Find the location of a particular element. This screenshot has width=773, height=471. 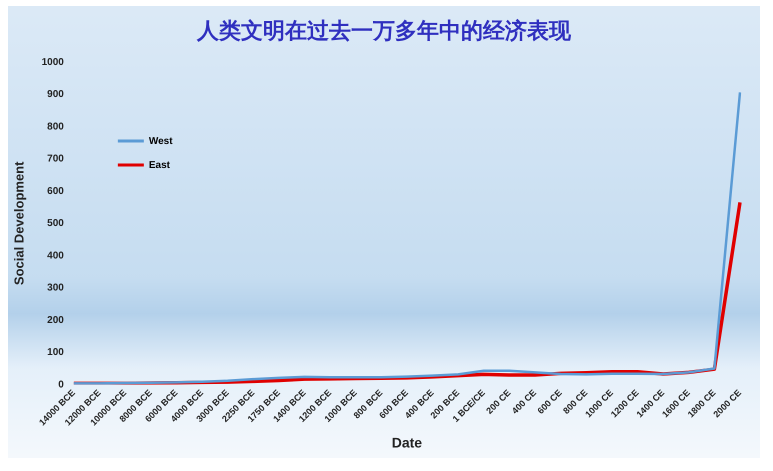

y-tick-label: 300 is located at coordinates (55, 288).